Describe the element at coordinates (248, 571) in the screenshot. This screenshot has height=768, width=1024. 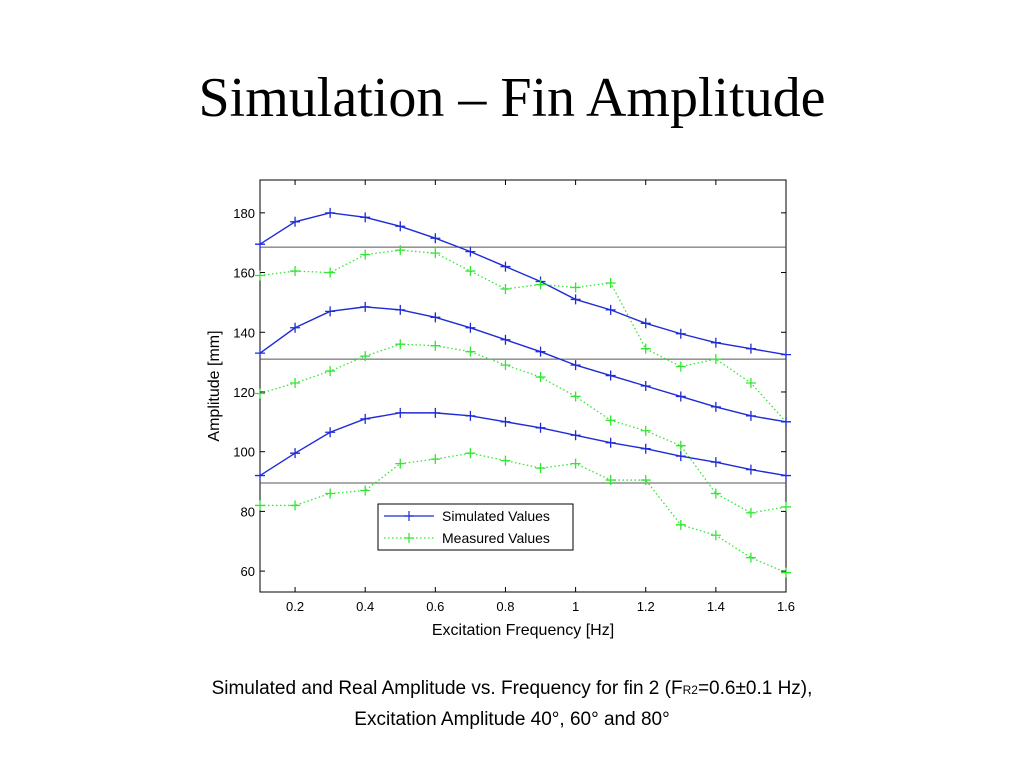
I see `y-tick-label: 60` at that location.